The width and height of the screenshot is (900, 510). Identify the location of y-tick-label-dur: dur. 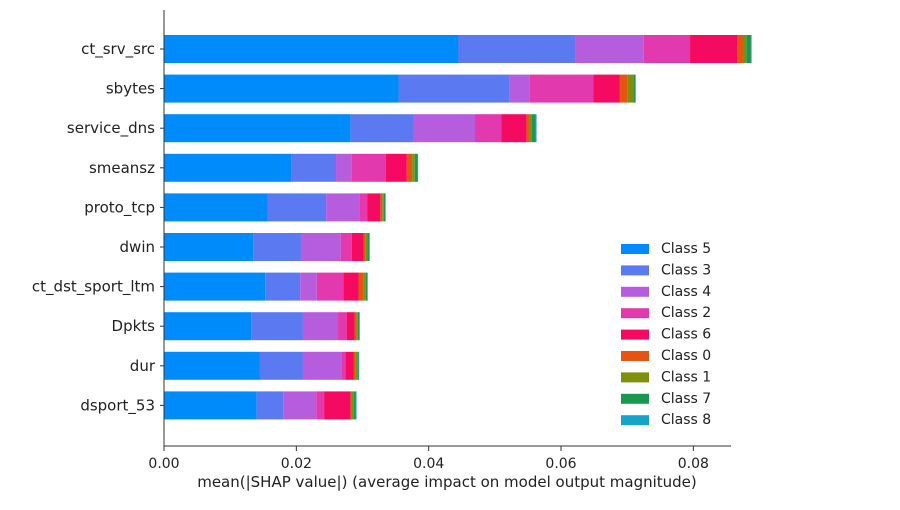
(143, 366).